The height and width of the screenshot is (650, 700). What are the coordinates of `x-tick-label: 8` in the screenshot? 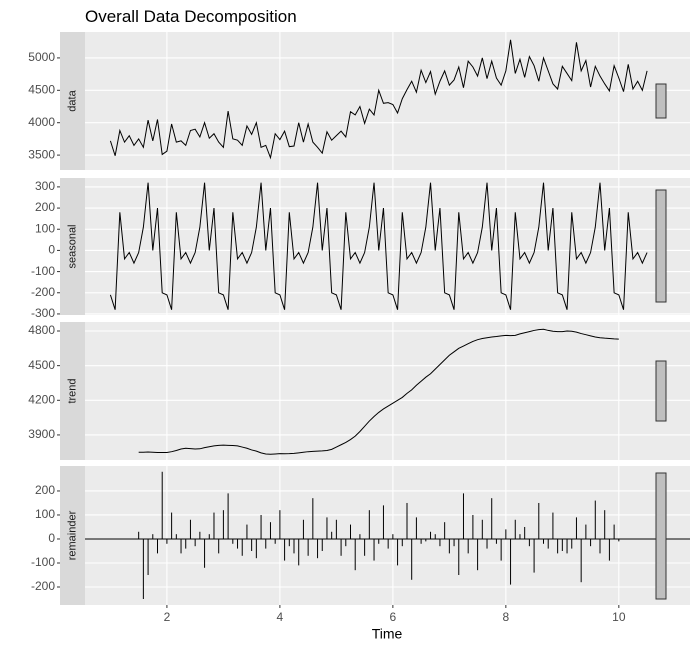 It's located at (506, 617).